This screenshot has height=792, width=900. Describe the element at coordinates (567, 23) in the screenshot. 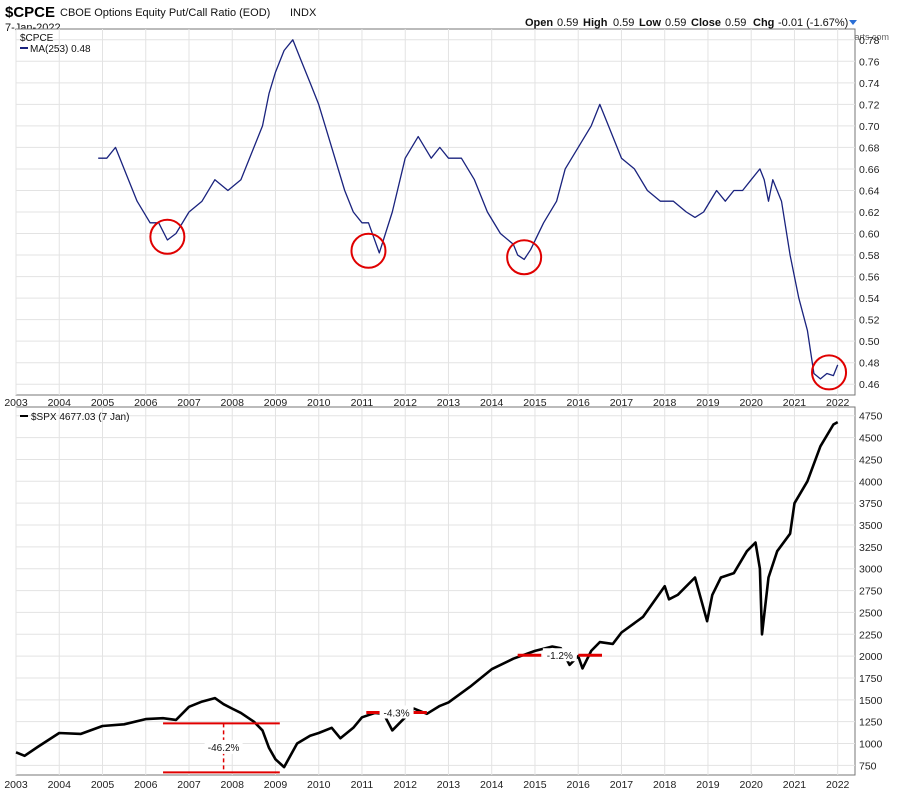

I see `open-value: 0.59` at that location.